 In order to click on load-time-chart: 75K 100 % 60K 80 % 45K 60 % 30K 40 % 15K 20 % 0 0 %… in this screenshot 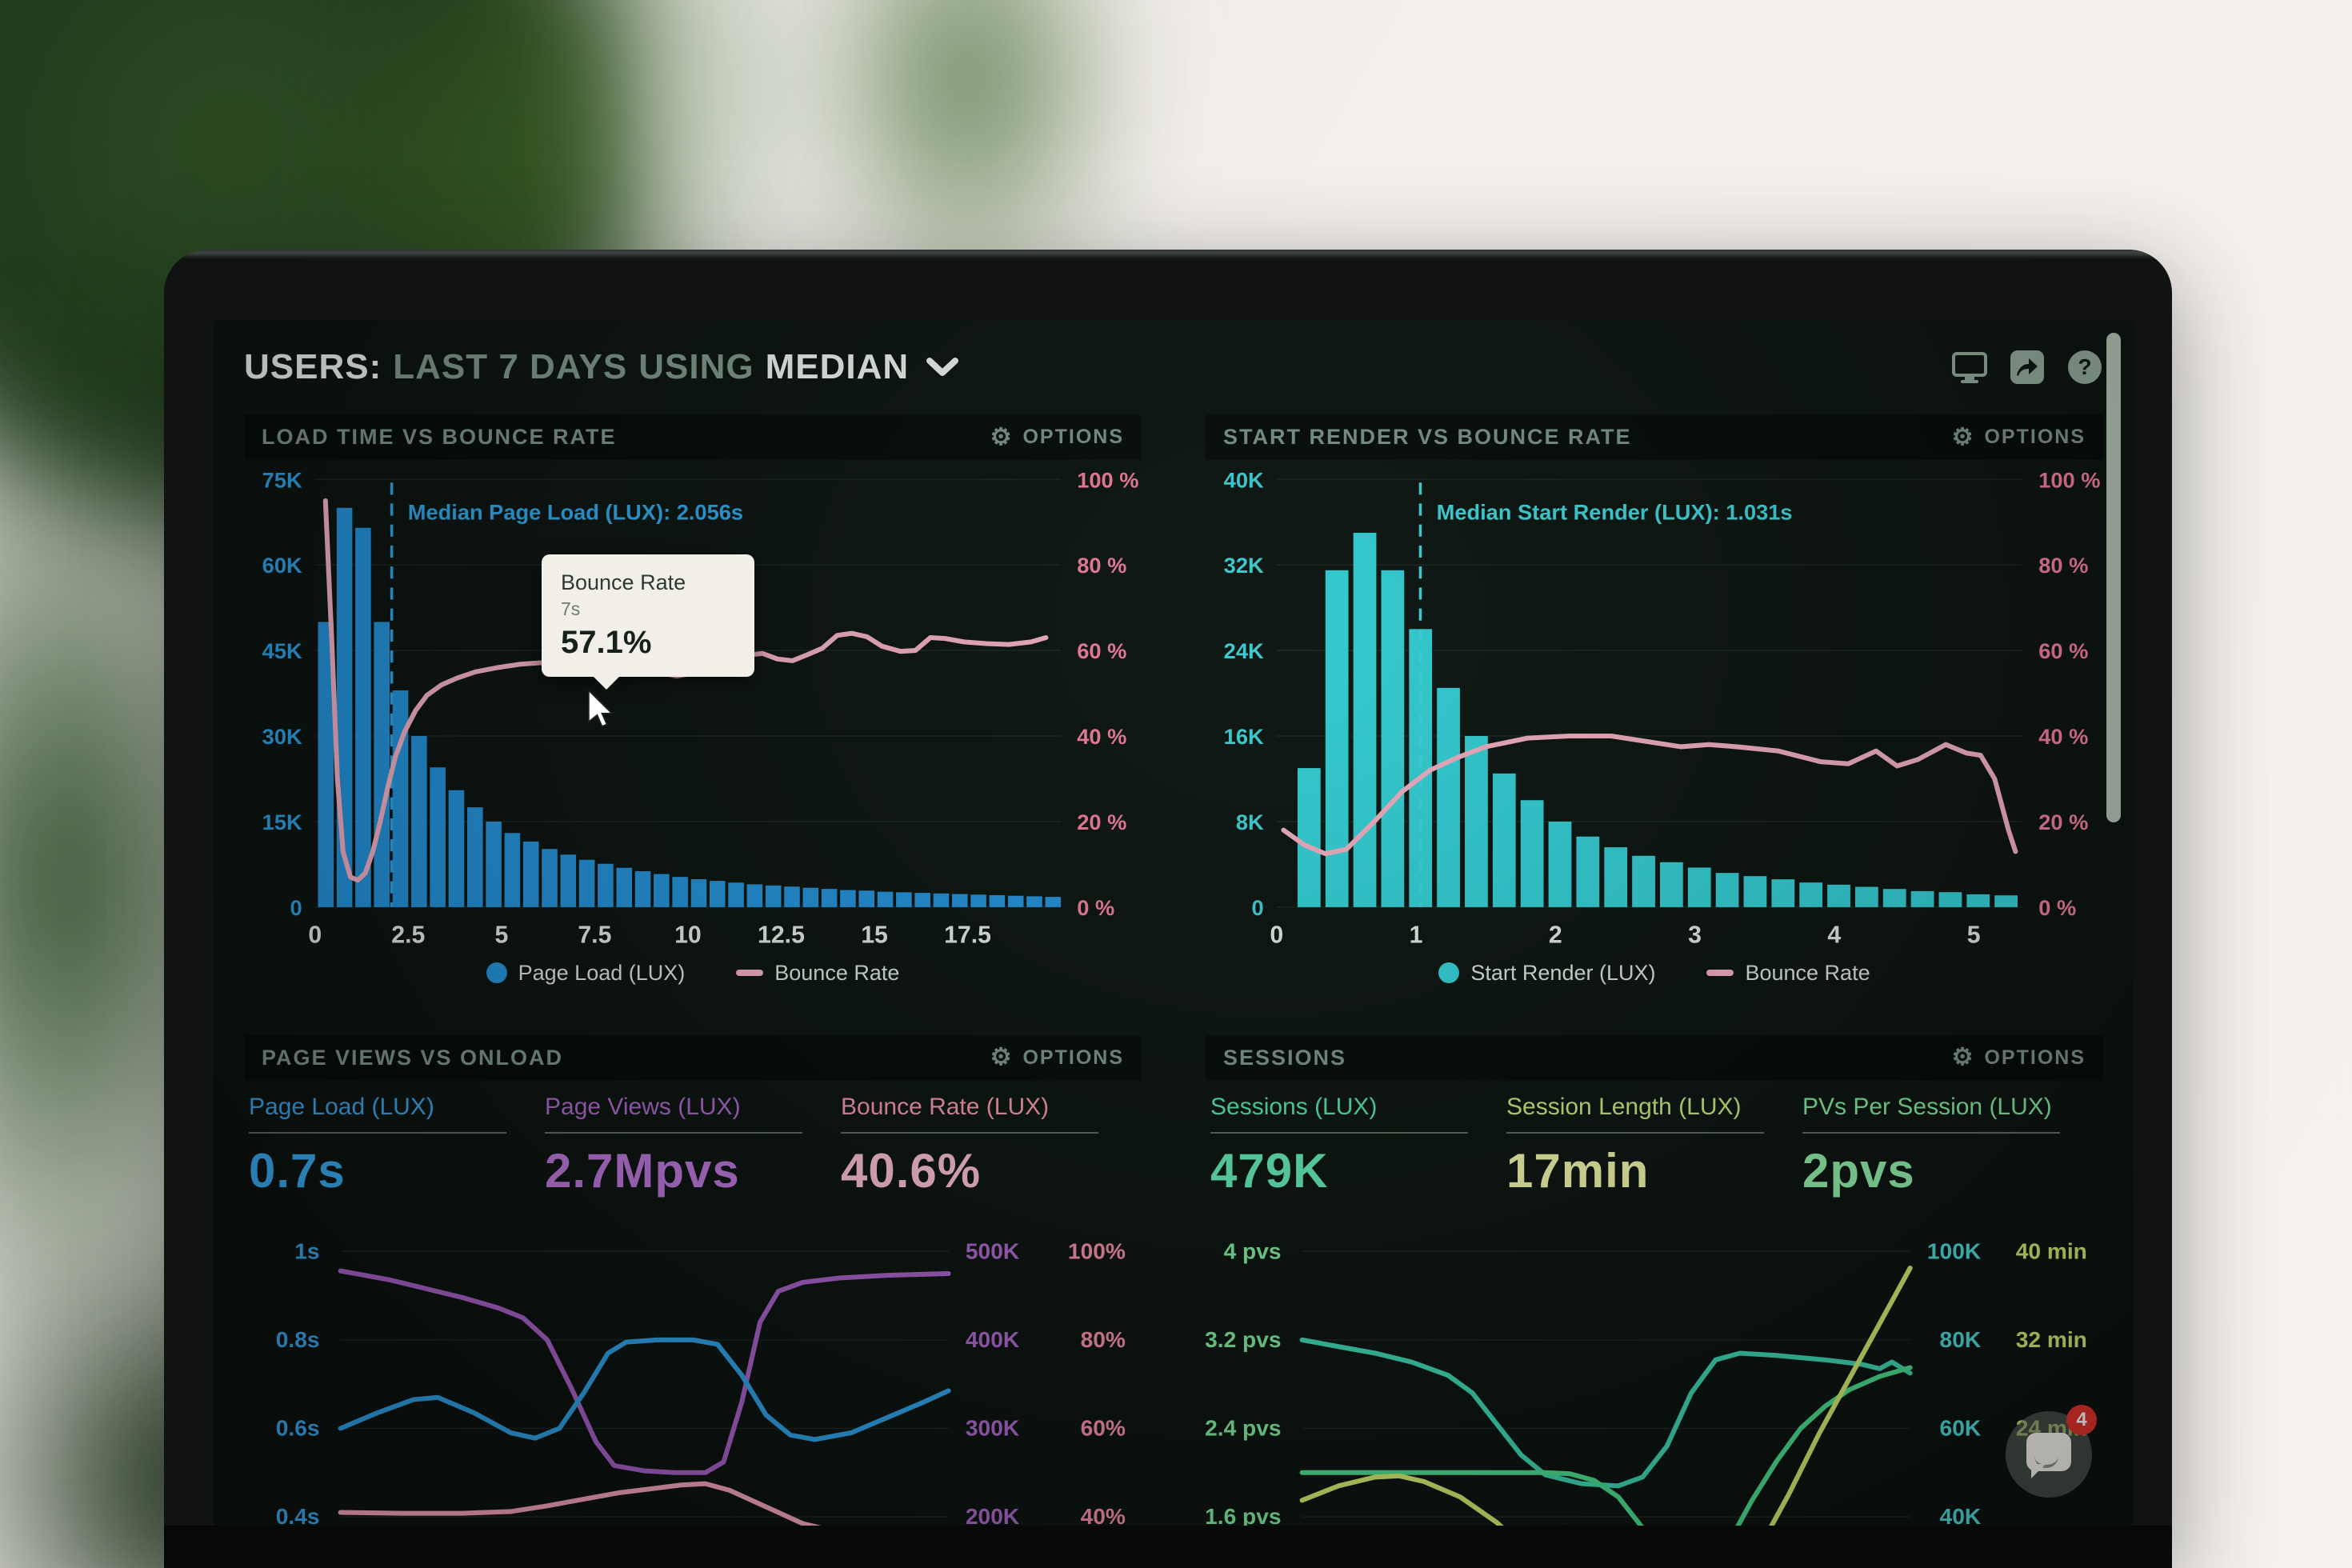, I will do `click(700, 707)`.